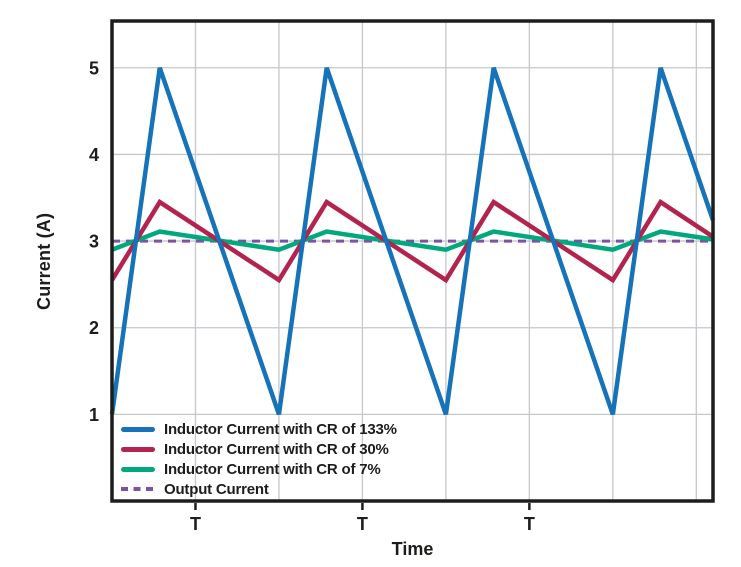  I want to click on x-axis-title: Time, so click(412, 549).